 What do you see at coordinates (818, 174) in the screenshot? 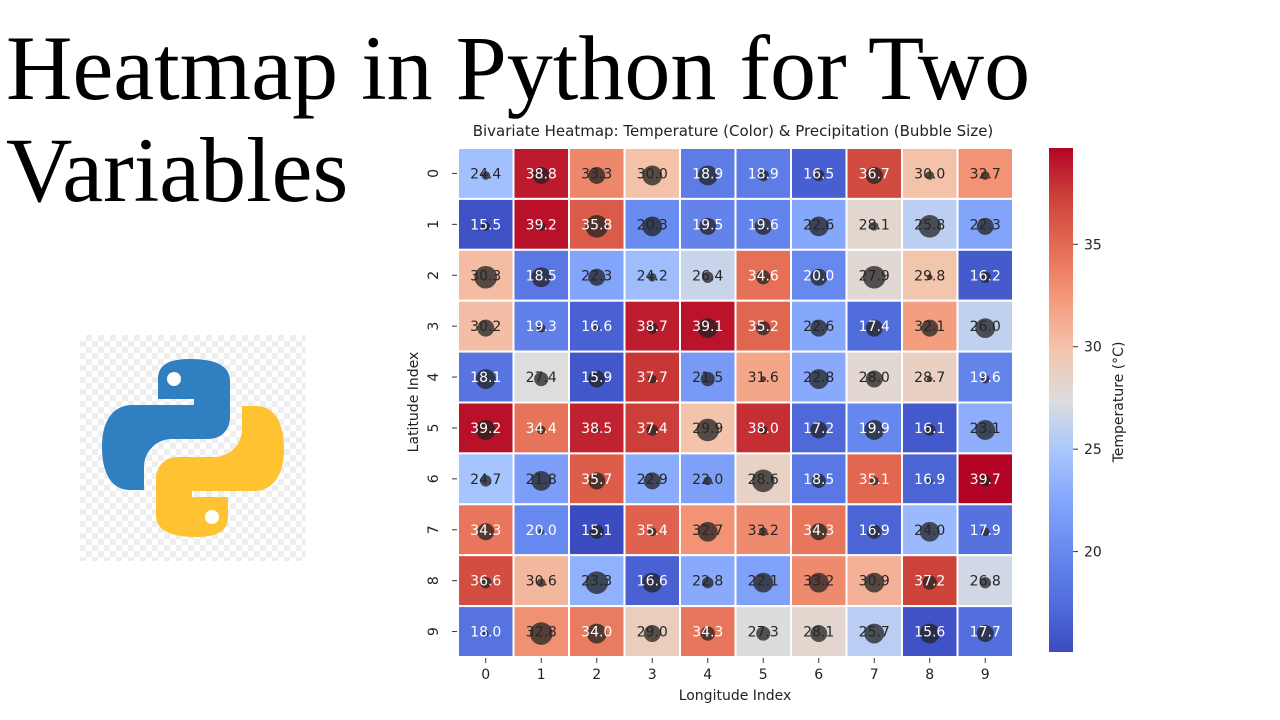
I see `cell-value-label: 16.5` at bounding box center [818, 174].